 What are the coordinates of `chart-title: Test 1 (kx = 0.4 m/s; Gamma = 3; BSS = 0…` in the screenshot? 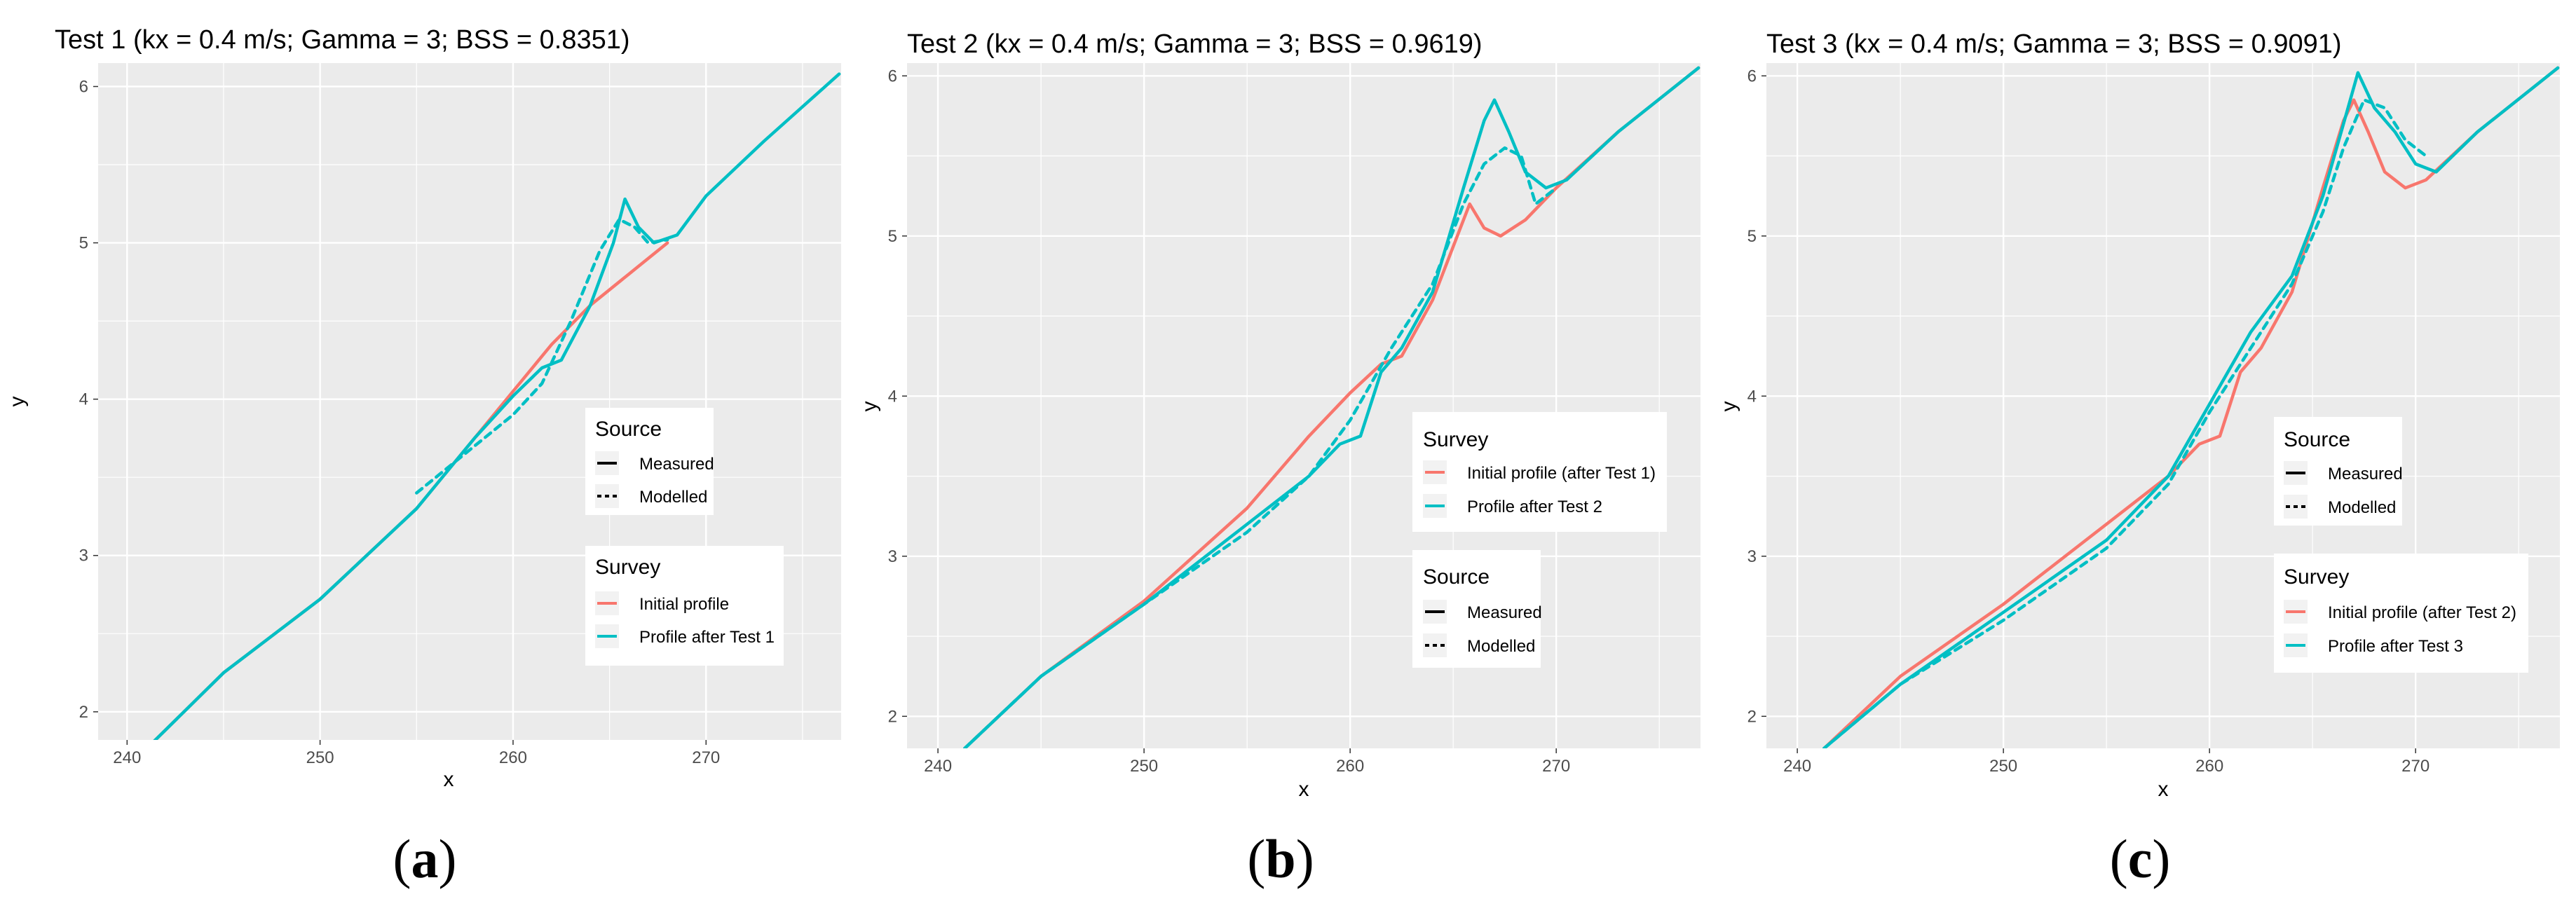 It's located at (342, 40).